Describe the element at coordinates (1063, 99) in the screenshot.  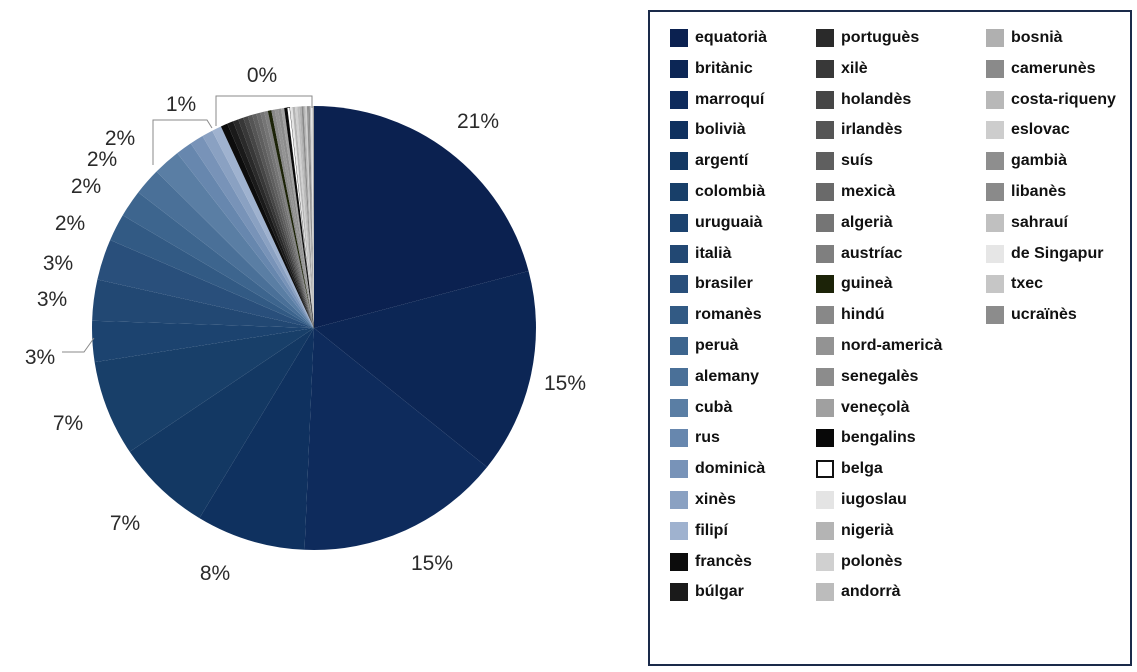
I see `legend-label: costa-riqueny` at that location.